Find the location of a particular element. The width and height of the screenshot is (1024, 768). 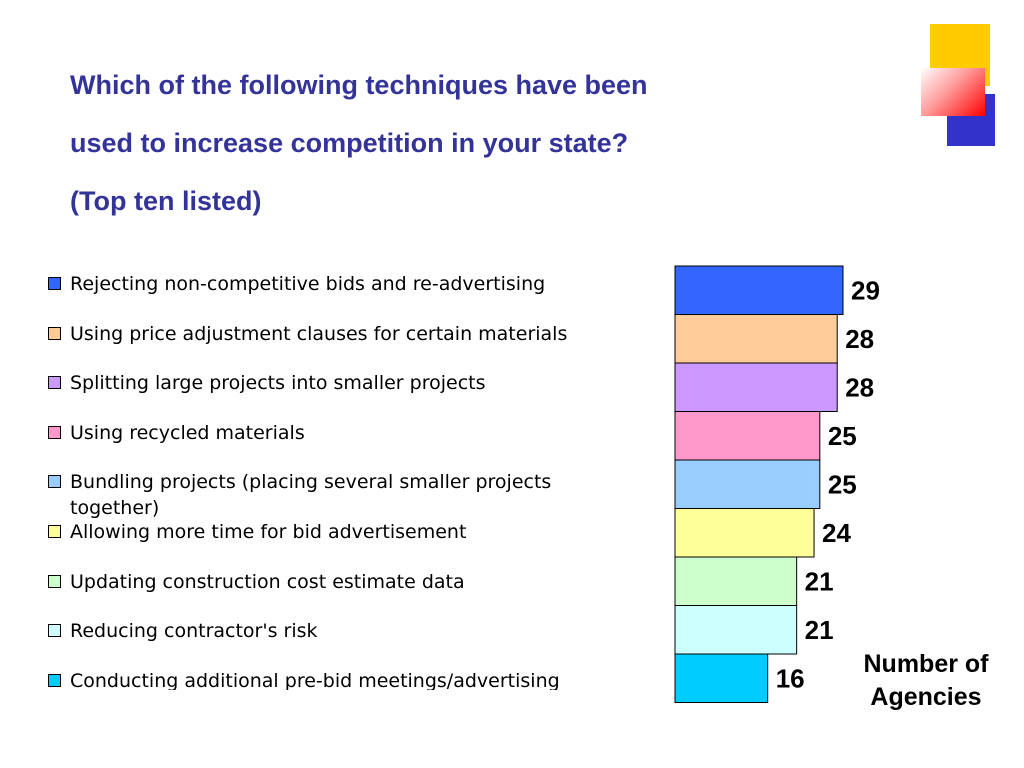

data-label: 29 is located at coordinates (865, 290).